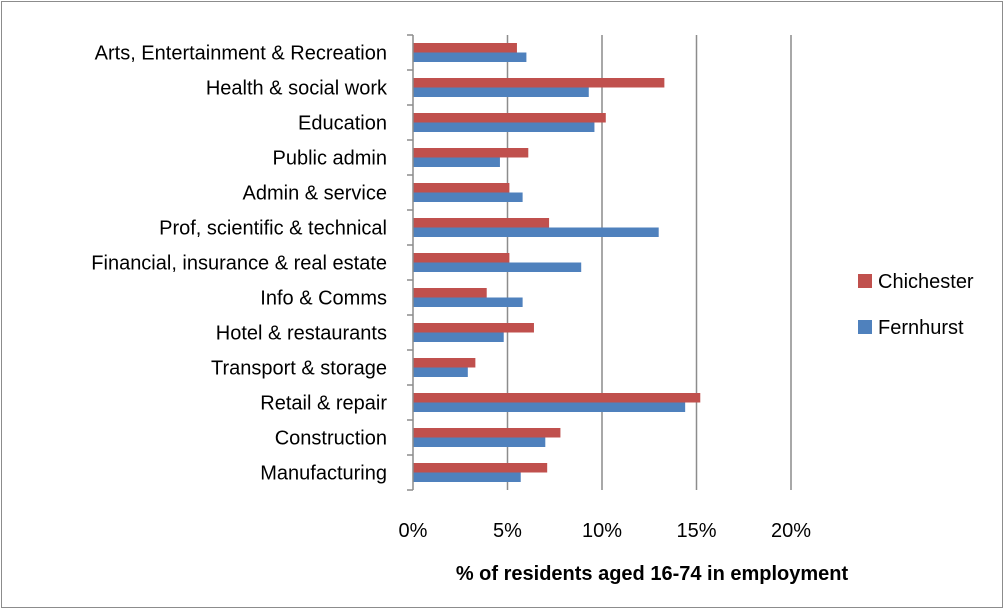 Image resolution: width=1006 pixels, height=611 pixels. I want to click on category-label: Prof, scientific & technical, so click(273, 229).